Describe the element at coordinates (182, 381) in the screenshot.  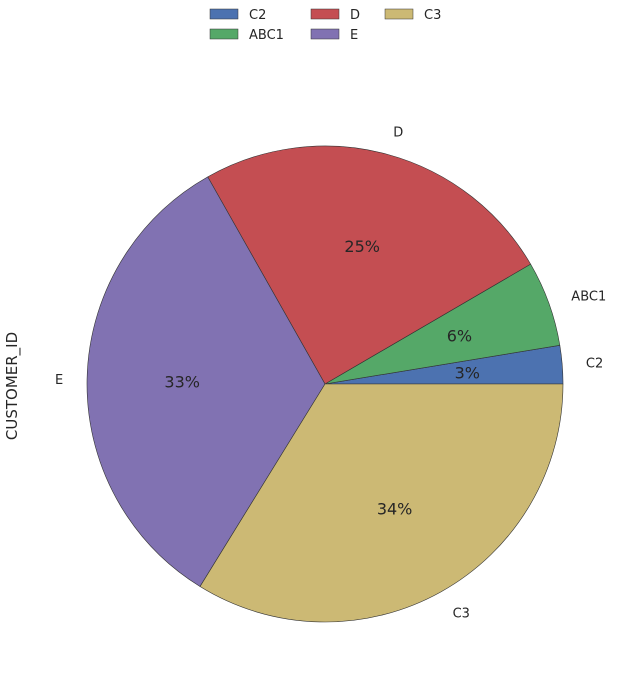
I see `pct-label-e: 33%` at that location.